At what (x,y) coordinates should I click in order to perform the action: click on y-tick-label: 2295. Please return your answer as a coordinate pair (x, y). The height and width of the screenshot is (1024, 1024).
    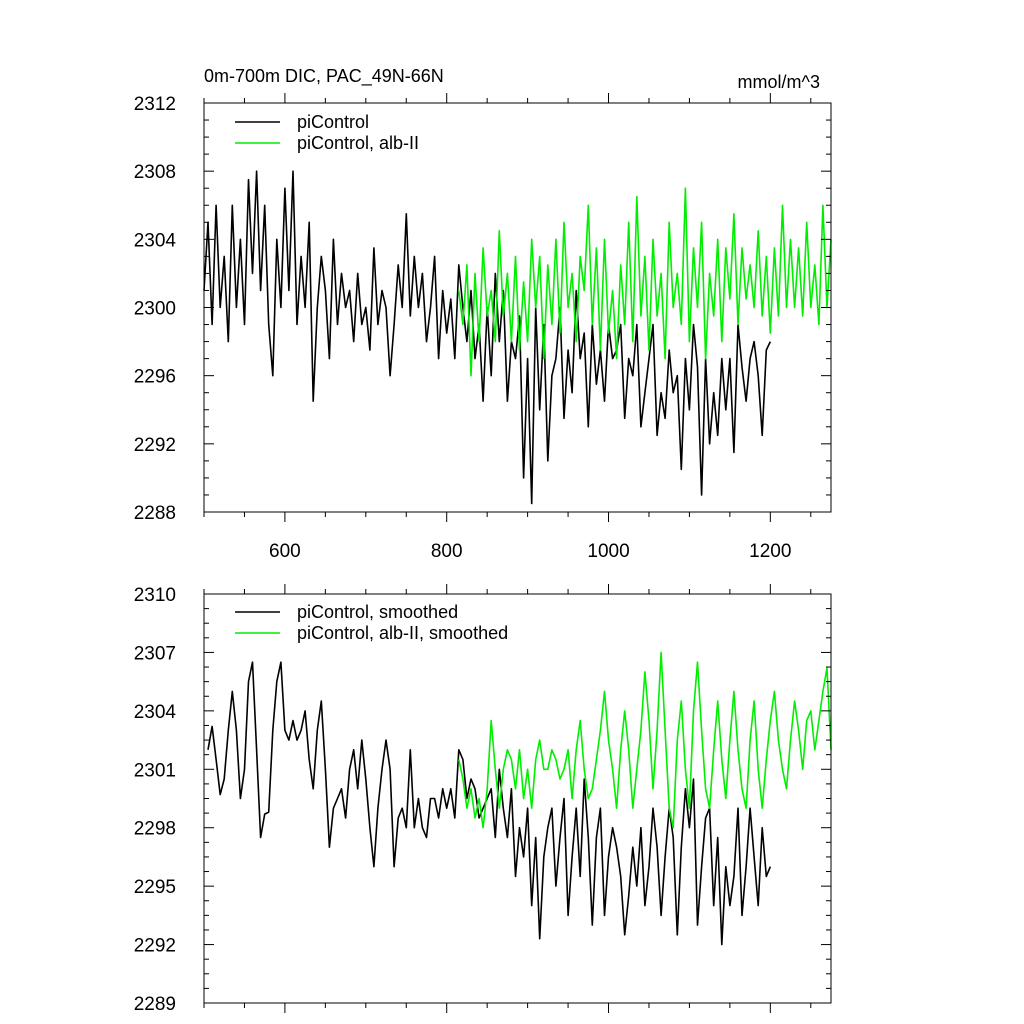
    Looking at the image, I should click on (155, 887).